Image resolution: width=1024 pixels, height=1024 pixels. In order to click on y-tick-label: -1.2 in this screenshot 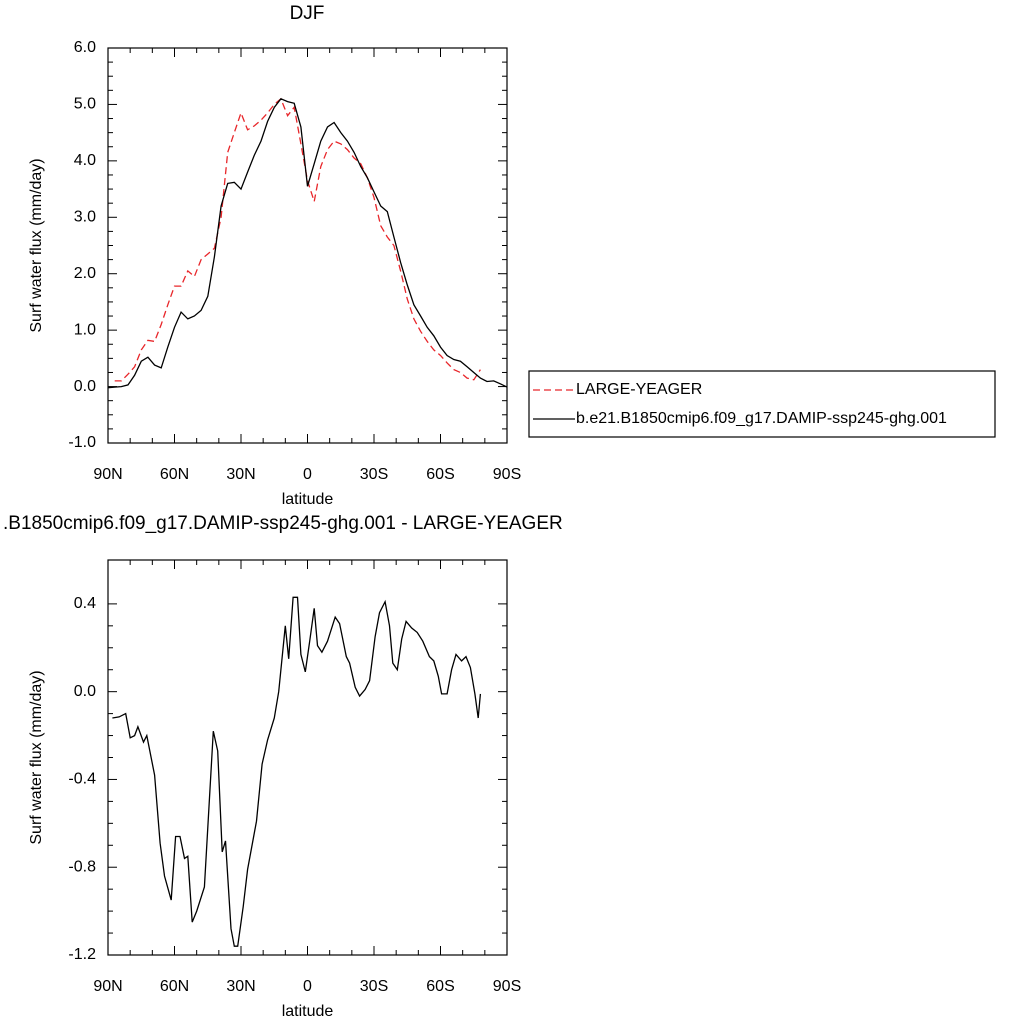, I will do `click(82, 954)`.